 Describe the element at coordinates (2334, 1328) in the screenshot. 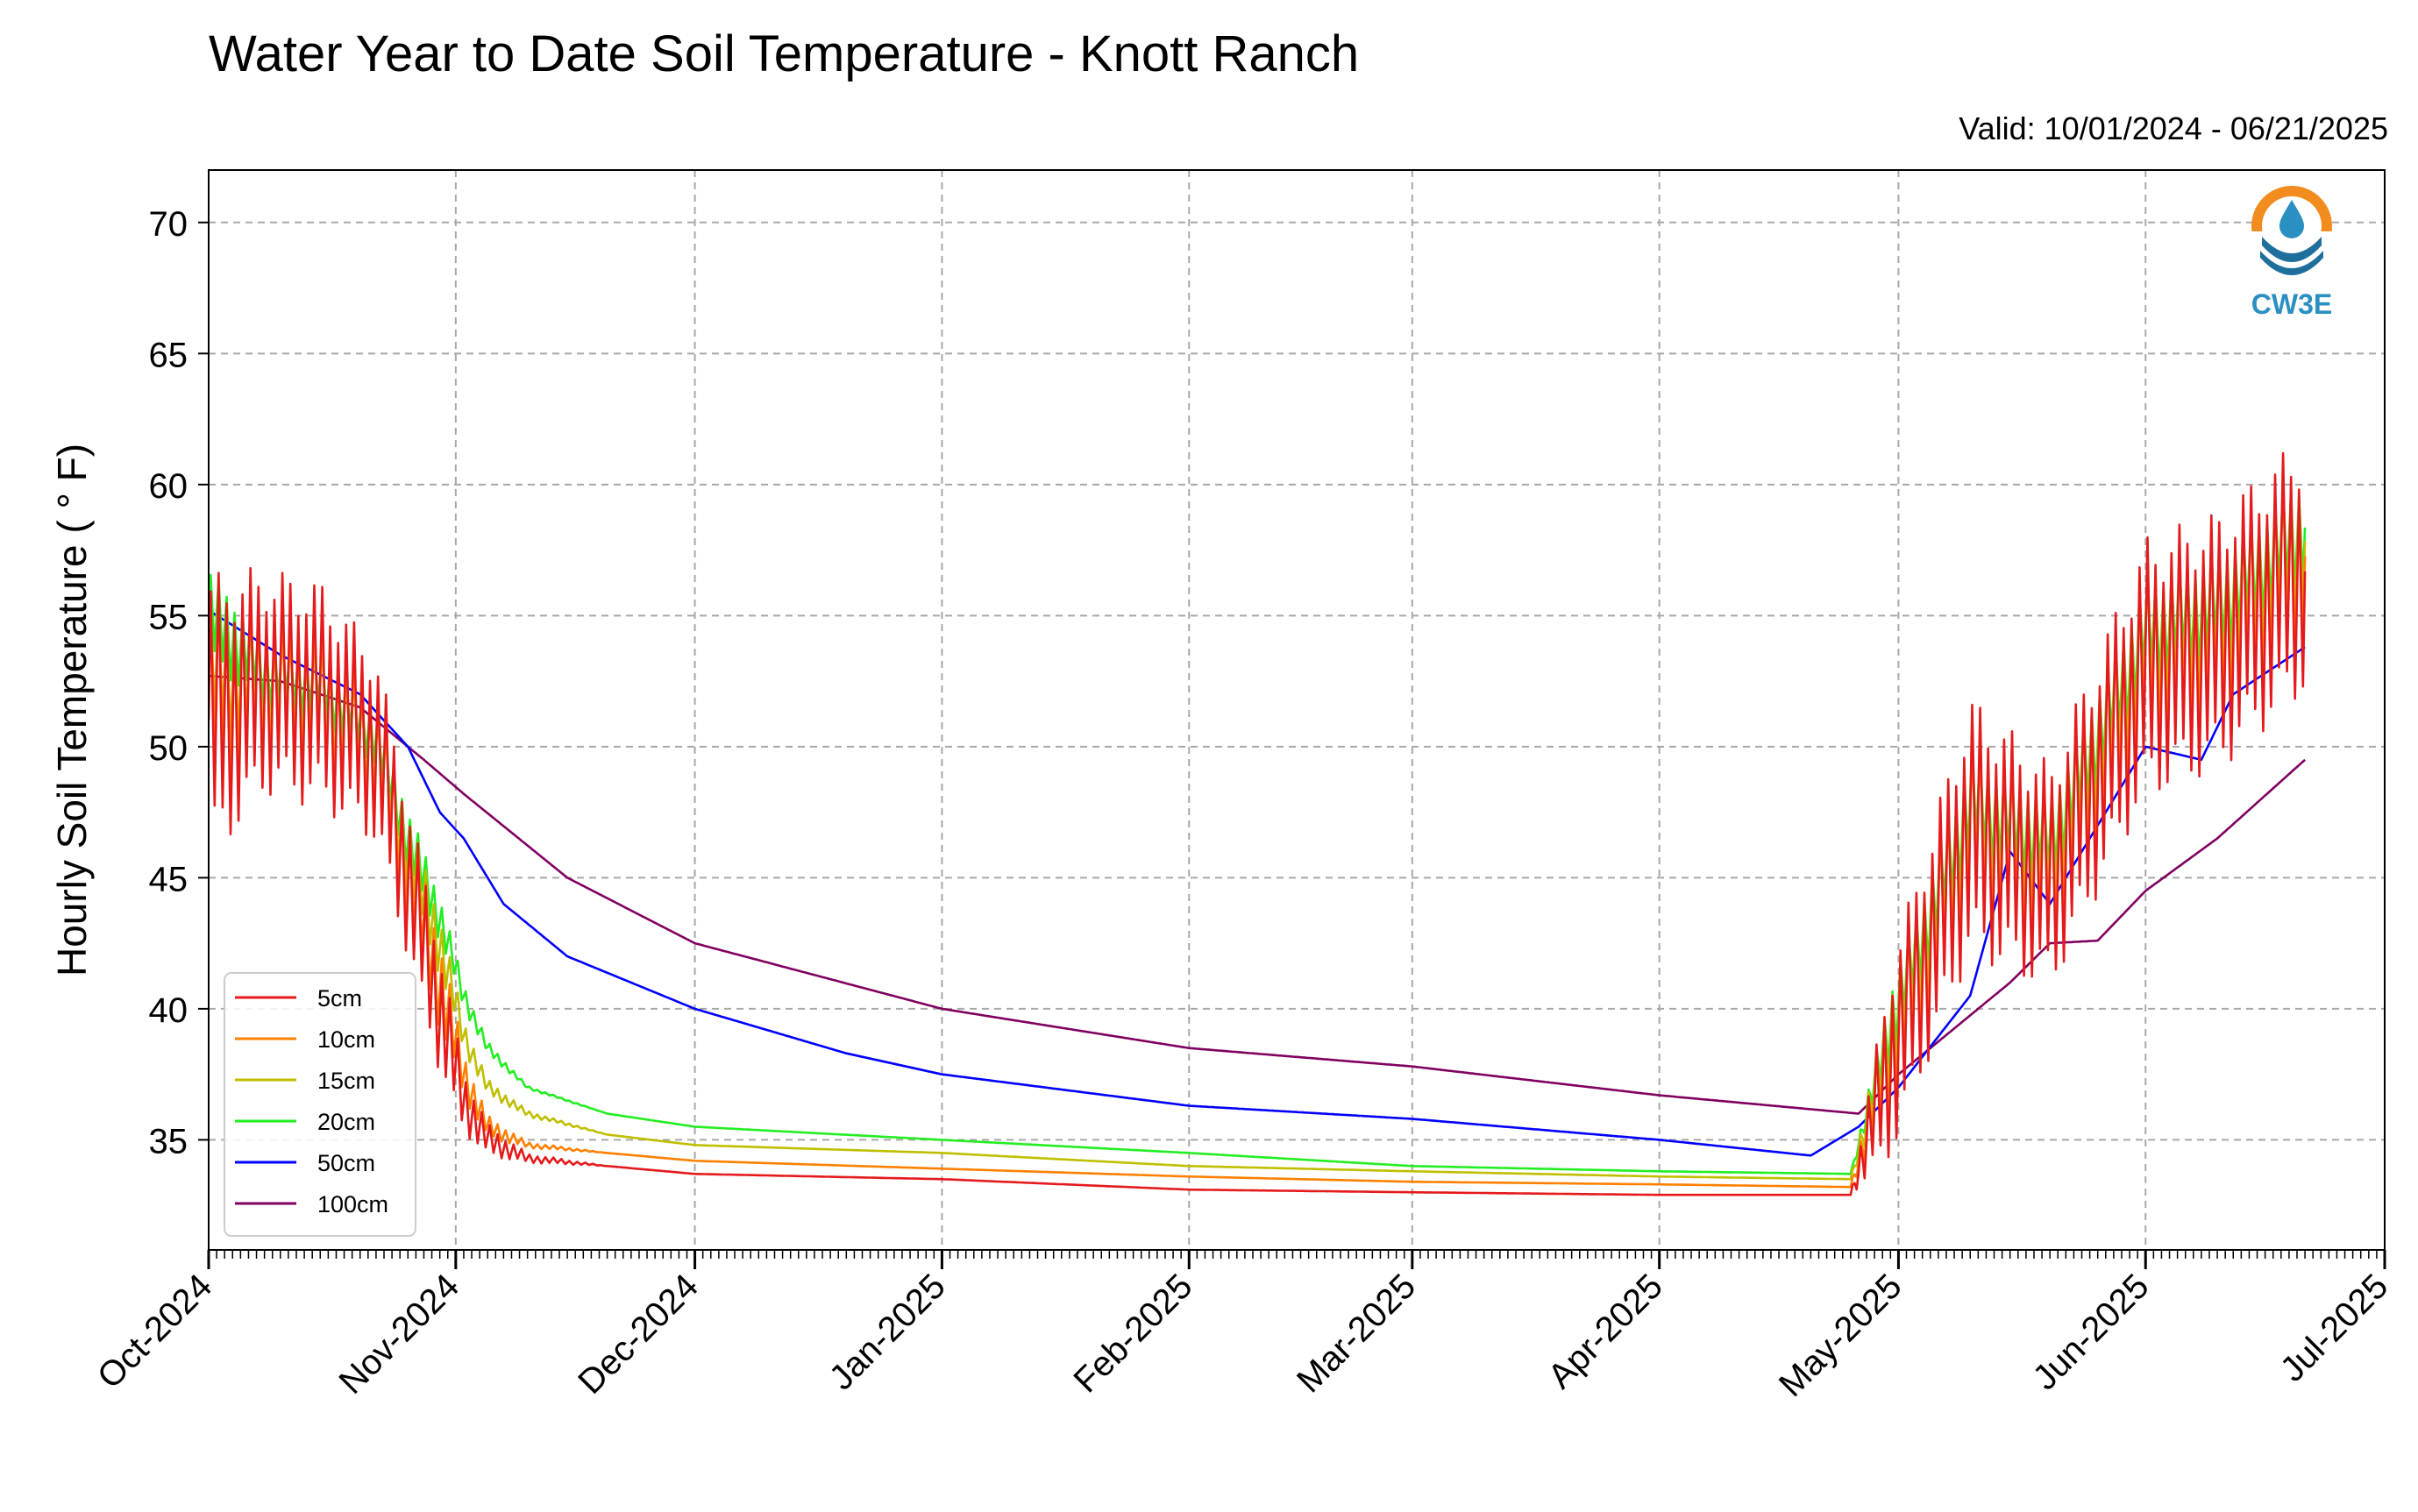

I see `x-tick-label: Jul-2025` at that location.